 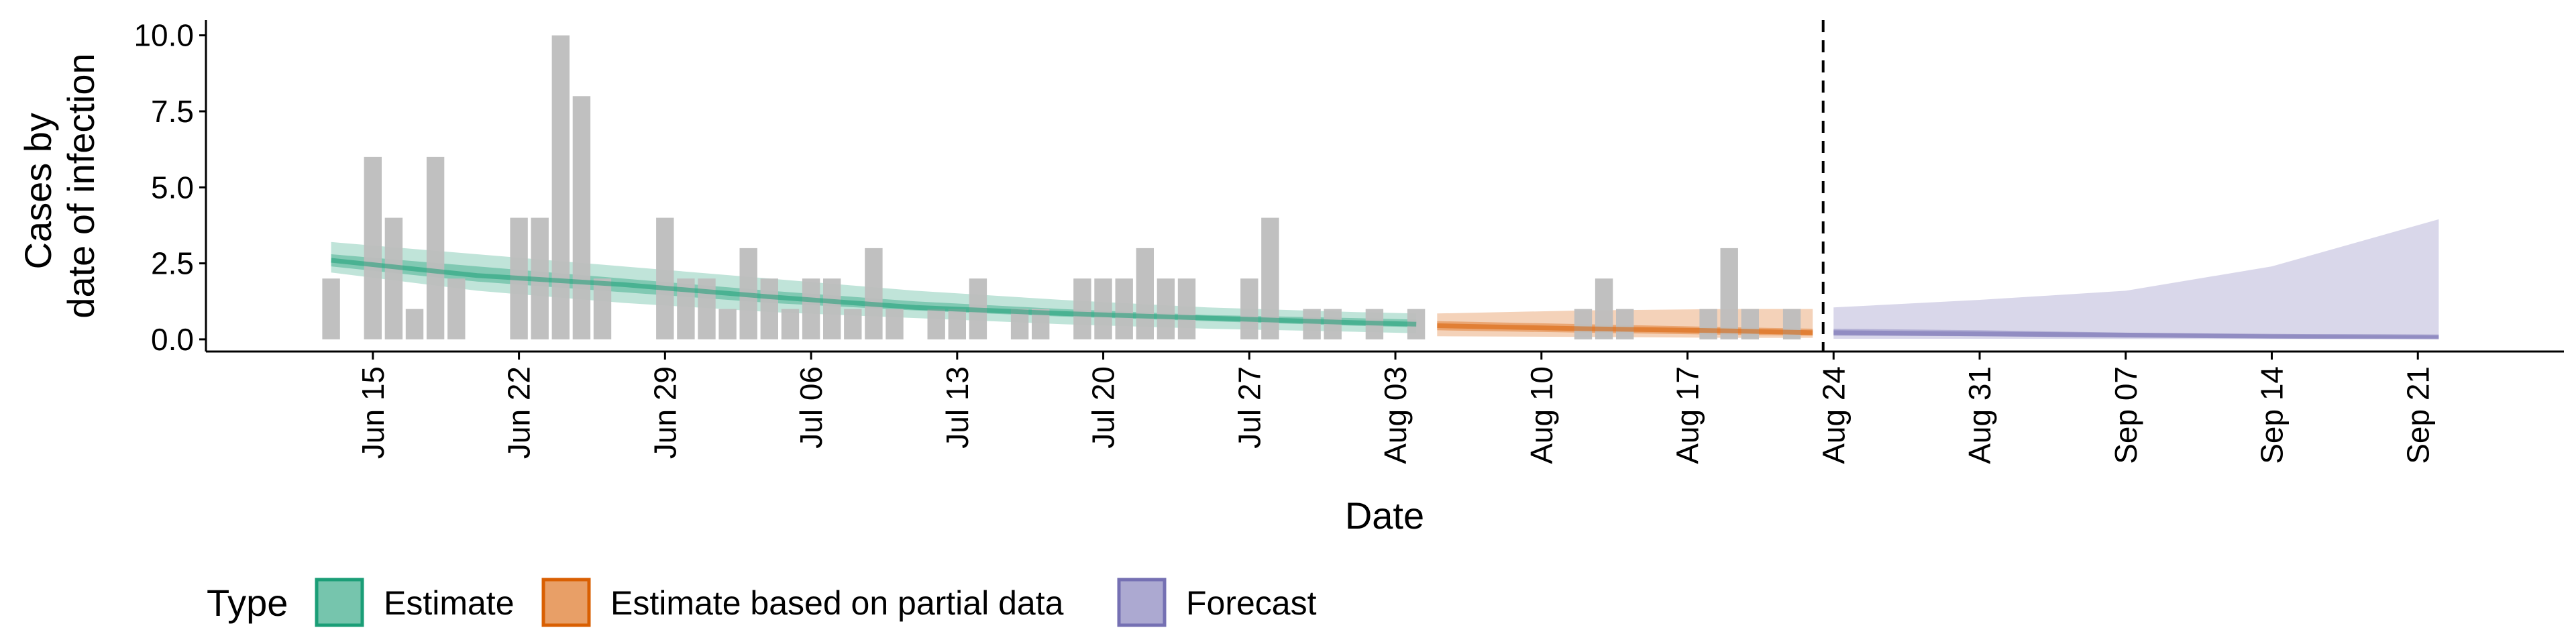 What do you see at coordinates (2417, 415) in the screenshot?
I see `x-tick-label: Sep 21` at bounding box center [2417, 415].